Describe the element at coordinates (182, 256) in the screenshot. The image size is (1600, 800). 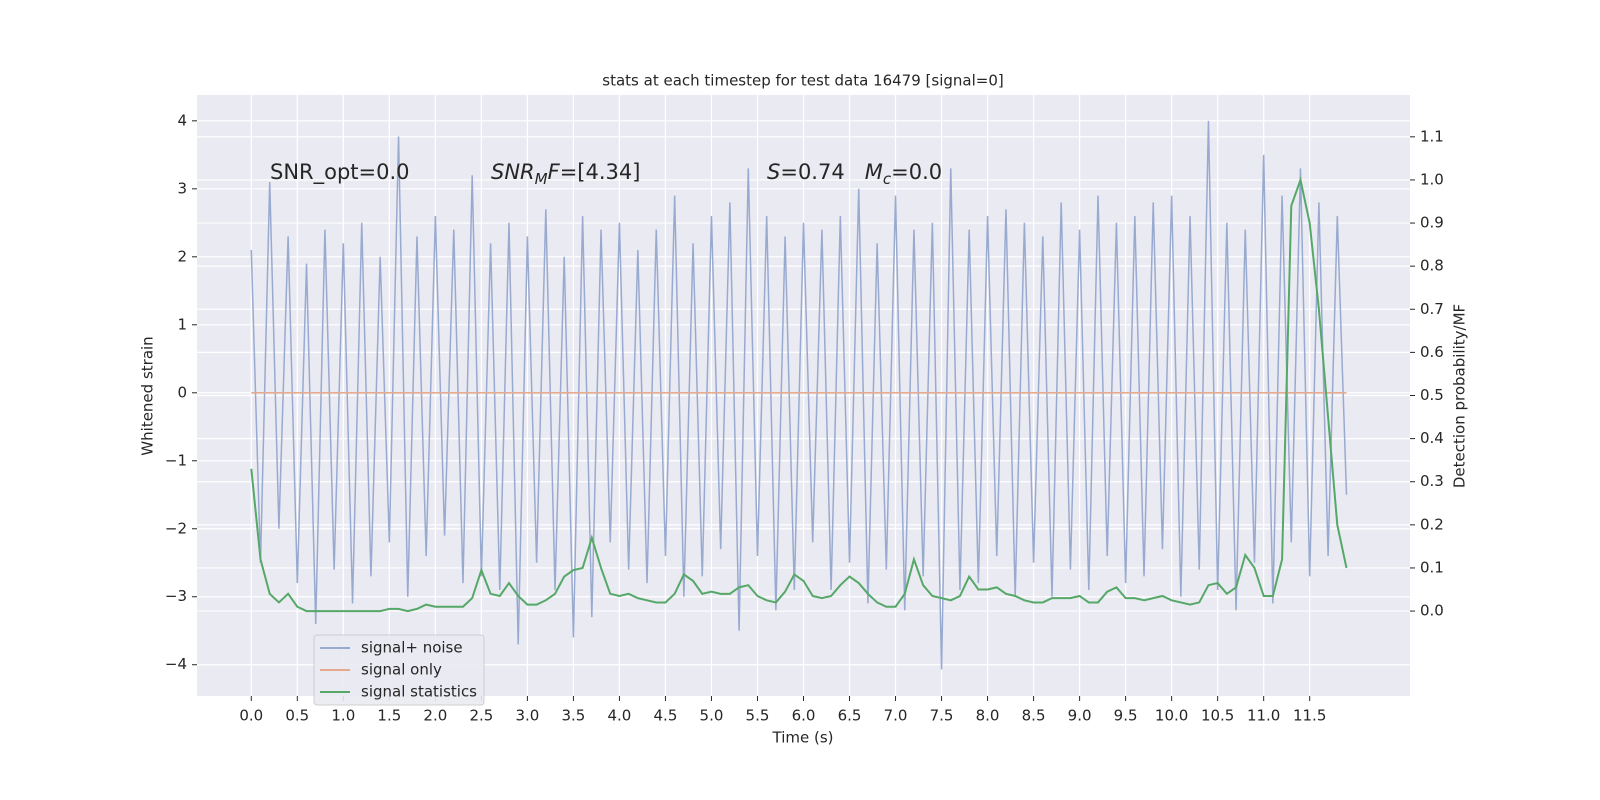
I see `y-tick-label: 2` at that location.